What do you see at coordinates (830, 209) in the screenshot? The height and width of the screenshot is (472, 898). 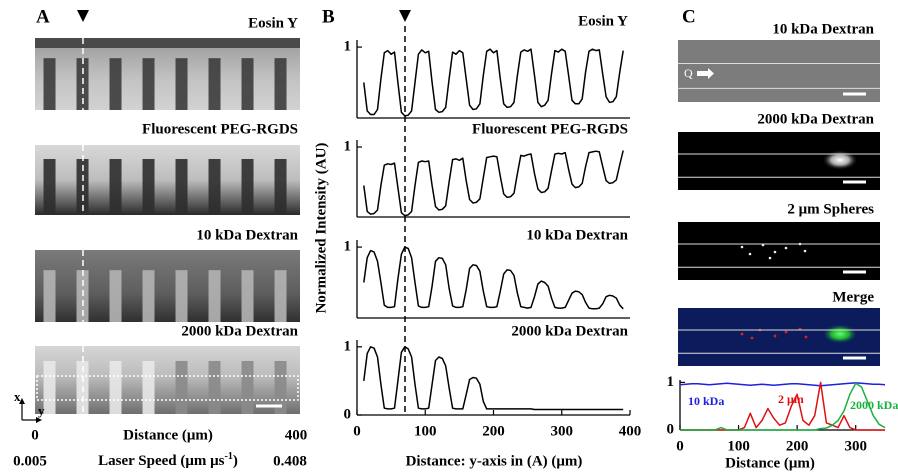 I see `image-title: 2 μm Spheres` at bounding box center [830, 209].